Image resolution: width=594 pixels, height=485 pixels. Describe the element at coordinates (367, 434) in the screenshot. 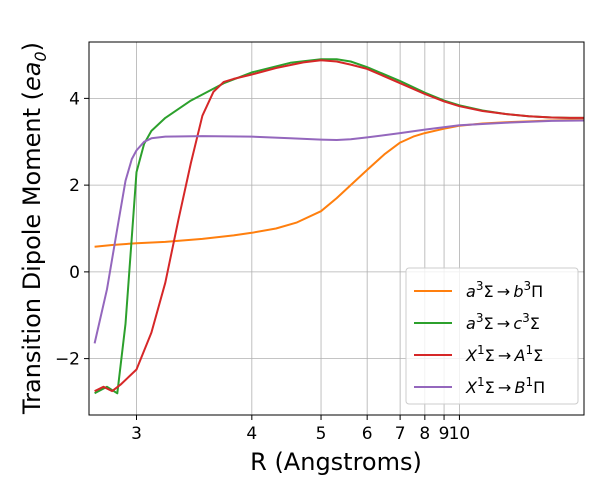

I see `x-tick-label: 6` at that location.